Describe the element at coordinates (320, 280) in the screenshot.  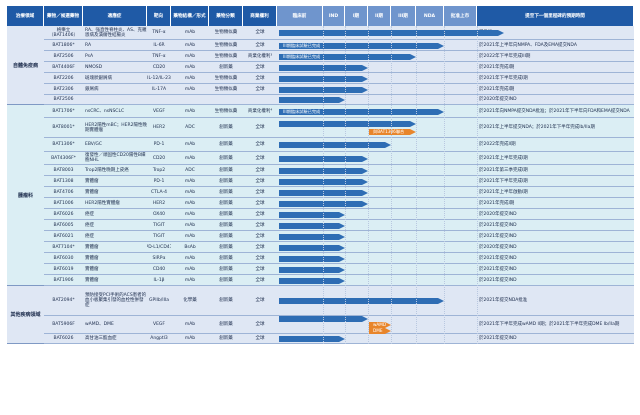
I see `table-row: BAT1906 實體瘤 IL-1β mAb 創新藥 全球 於2021年提交IND` at that location.